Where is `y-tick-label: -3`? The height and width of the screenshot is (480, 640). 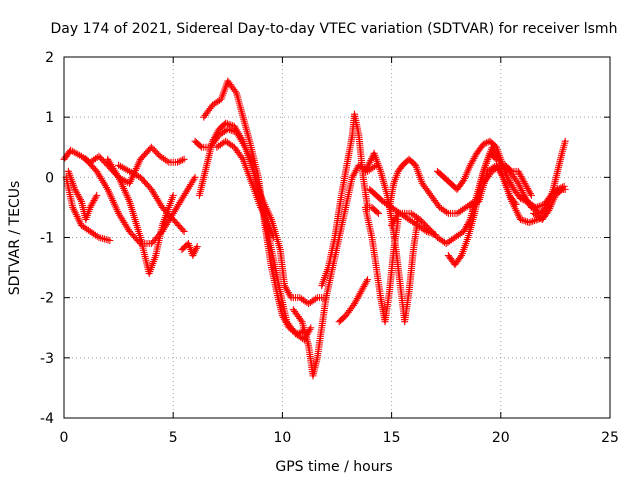
y-tick-label: -3 is located at coordinates (47, 359).